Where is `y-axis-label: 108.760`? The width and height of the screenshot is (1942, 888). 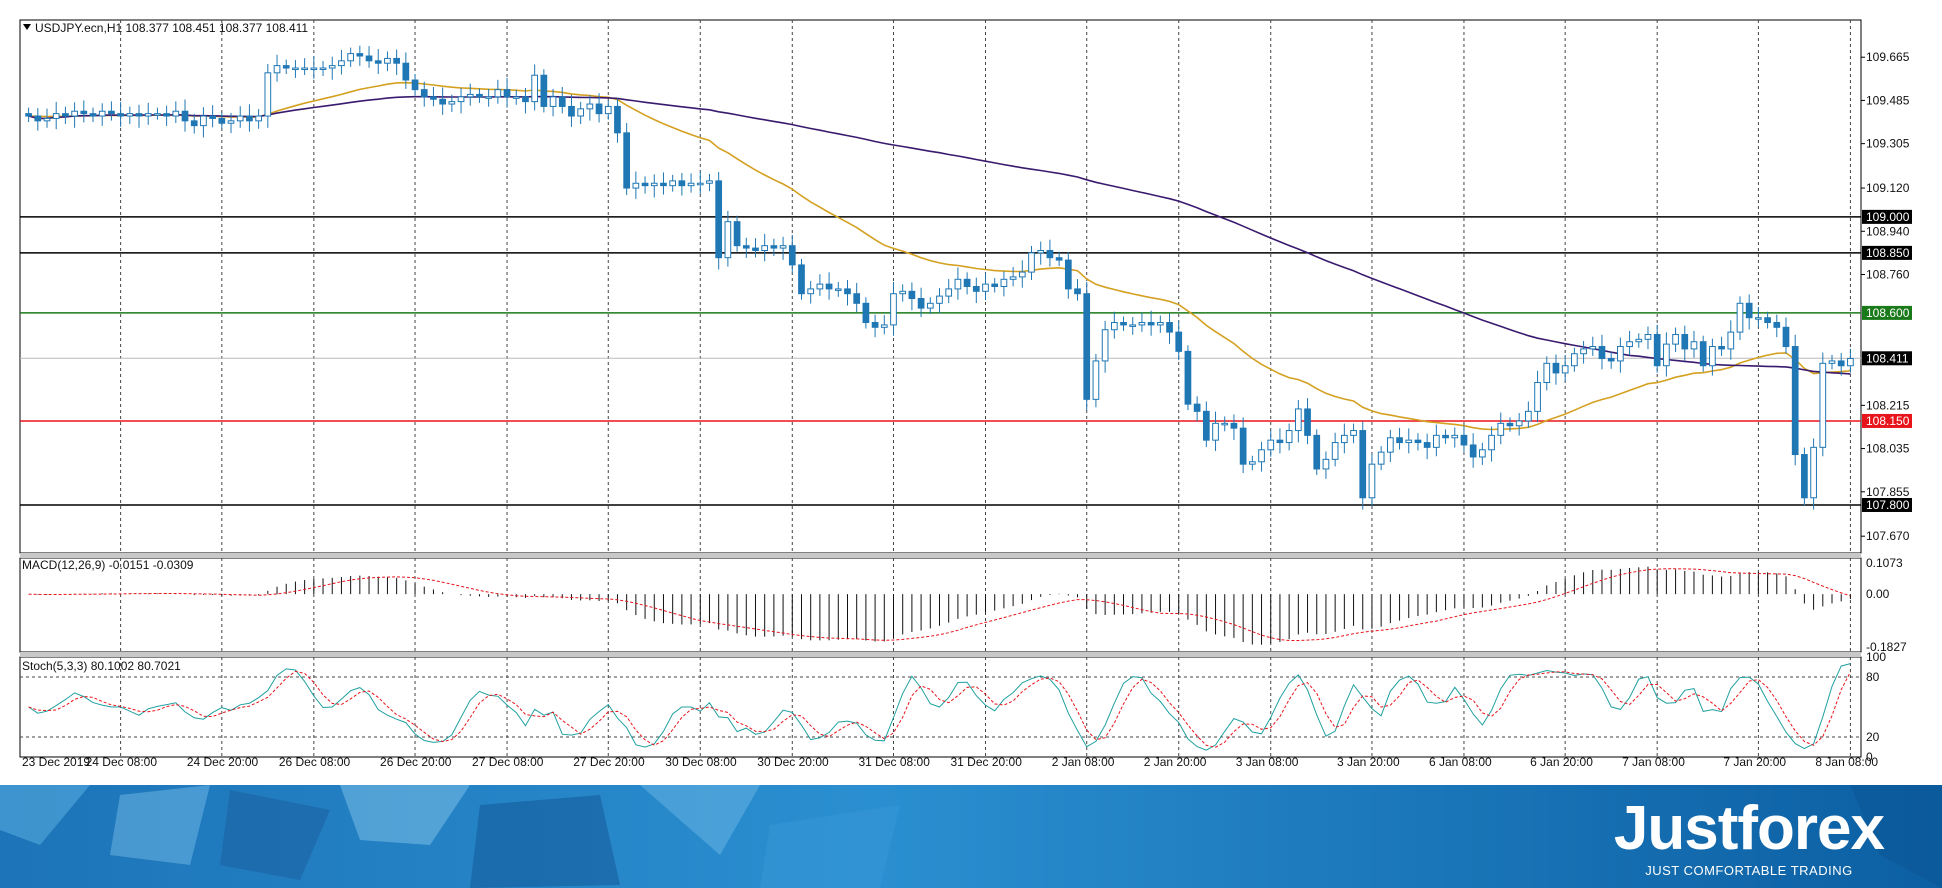
y-axis-label: 108.760 is located at coordinates (1888, 274).